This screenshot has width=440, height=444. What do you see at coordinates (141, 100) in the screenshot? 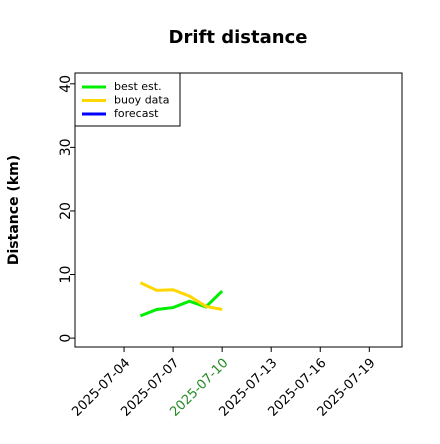
I see `legend-label: buoy data` at bounding box center [141, 100].